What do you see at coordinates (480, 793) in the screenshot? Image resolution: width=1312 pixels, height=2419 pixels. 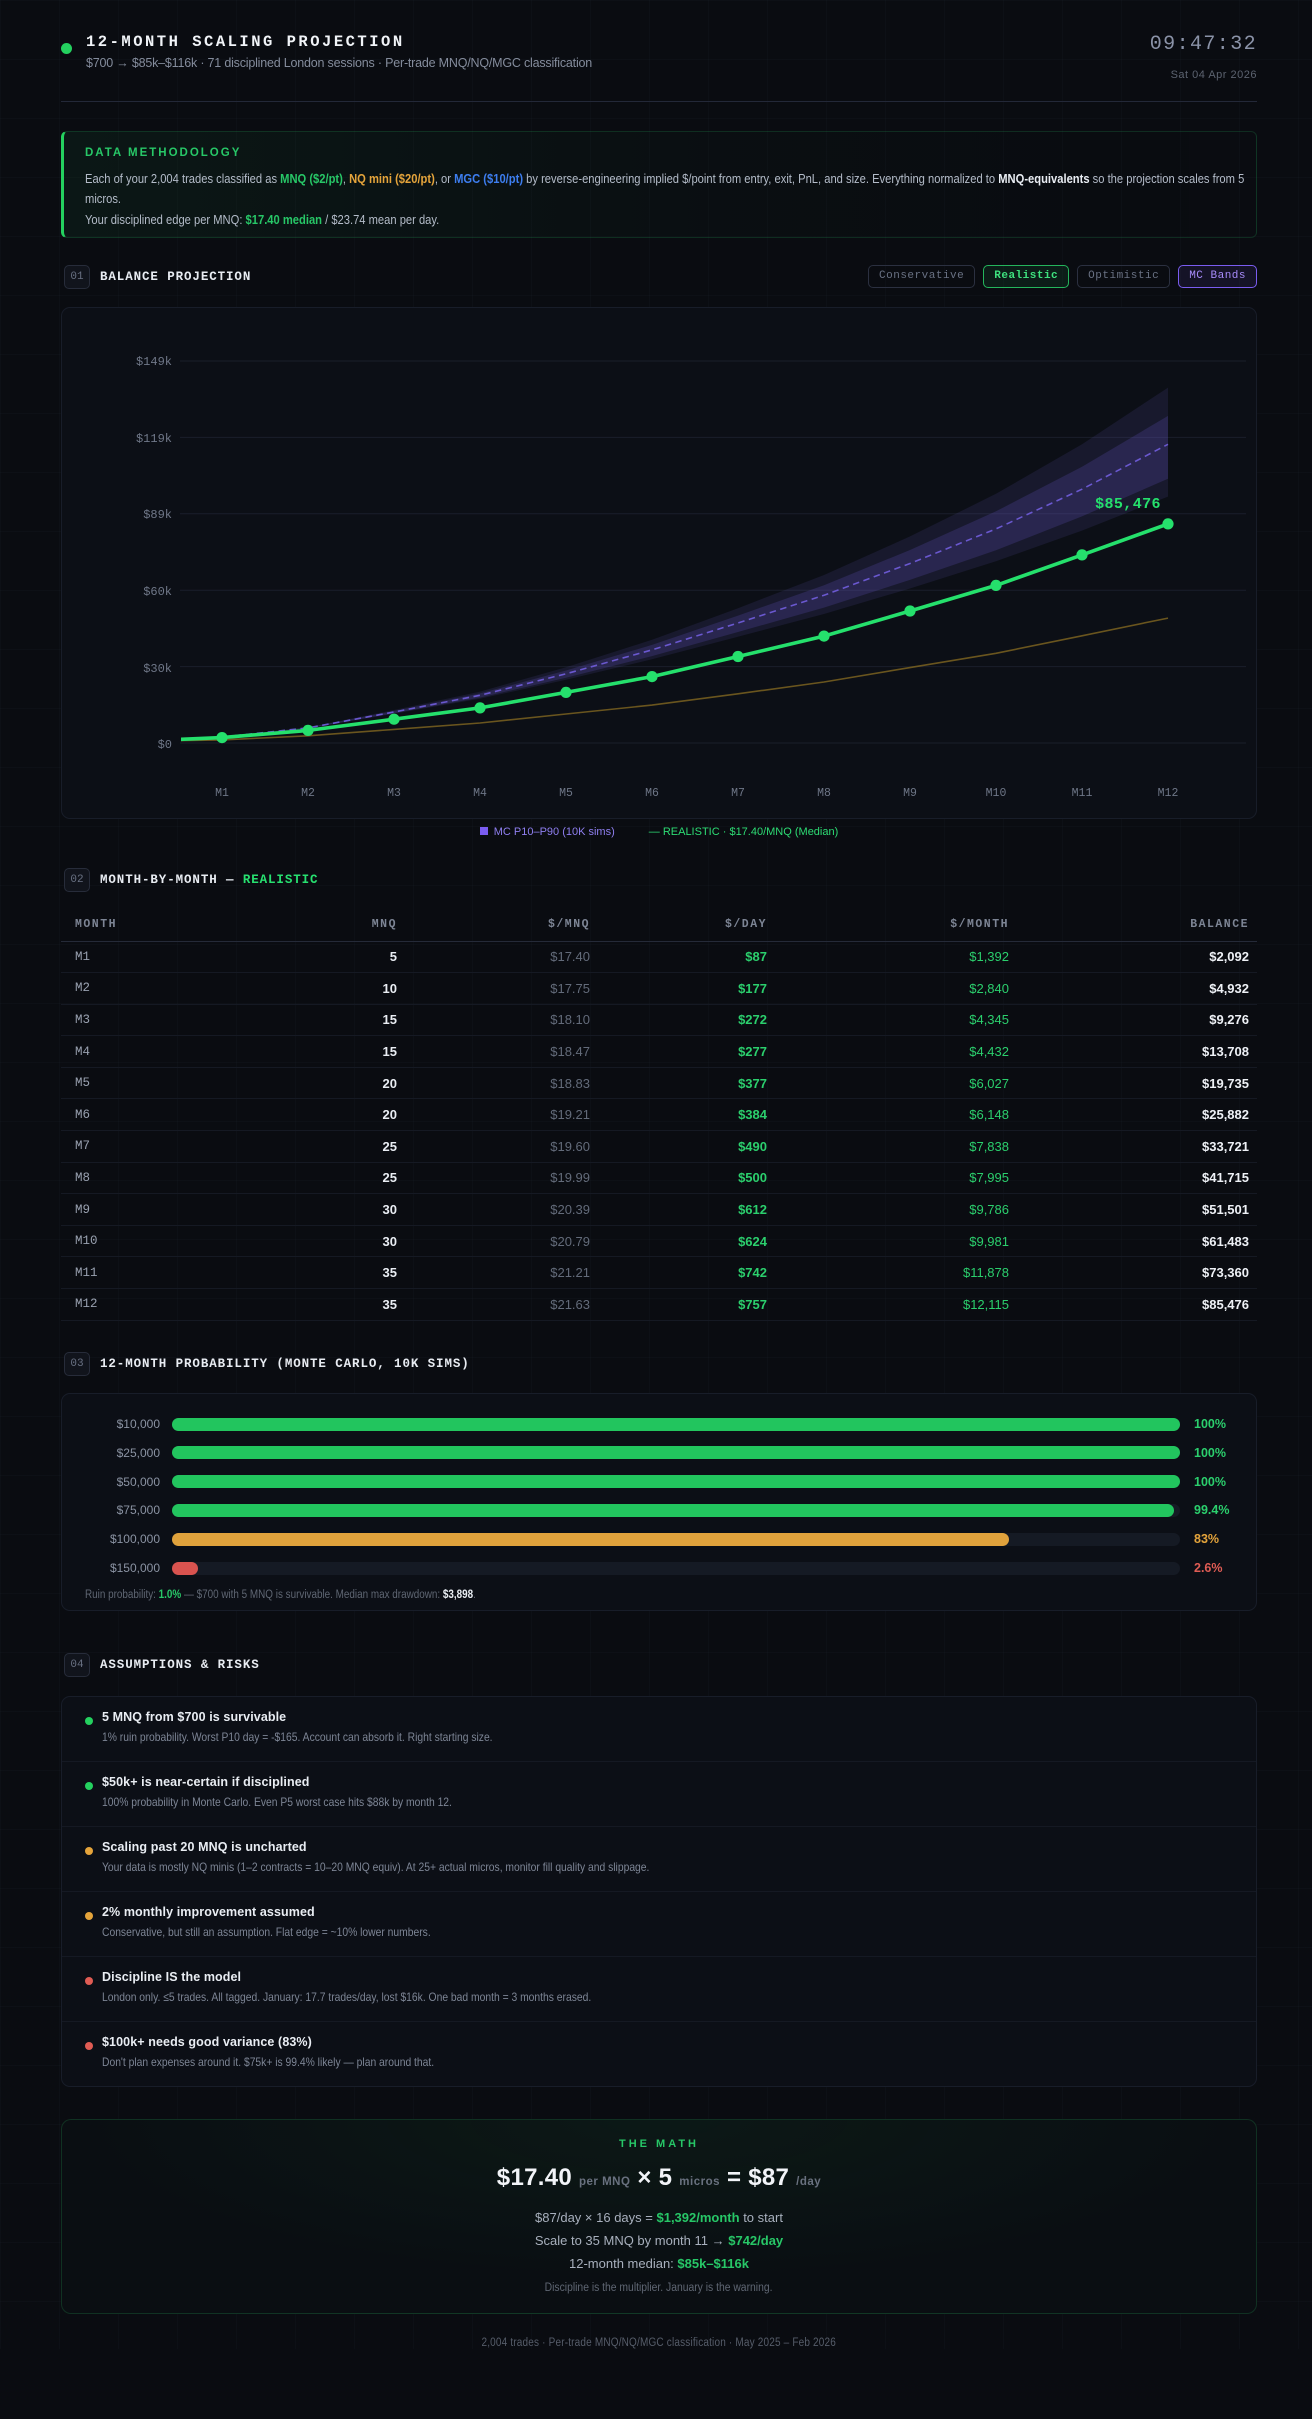 I see `svg-text: M4` at bounding box center [480, 793].